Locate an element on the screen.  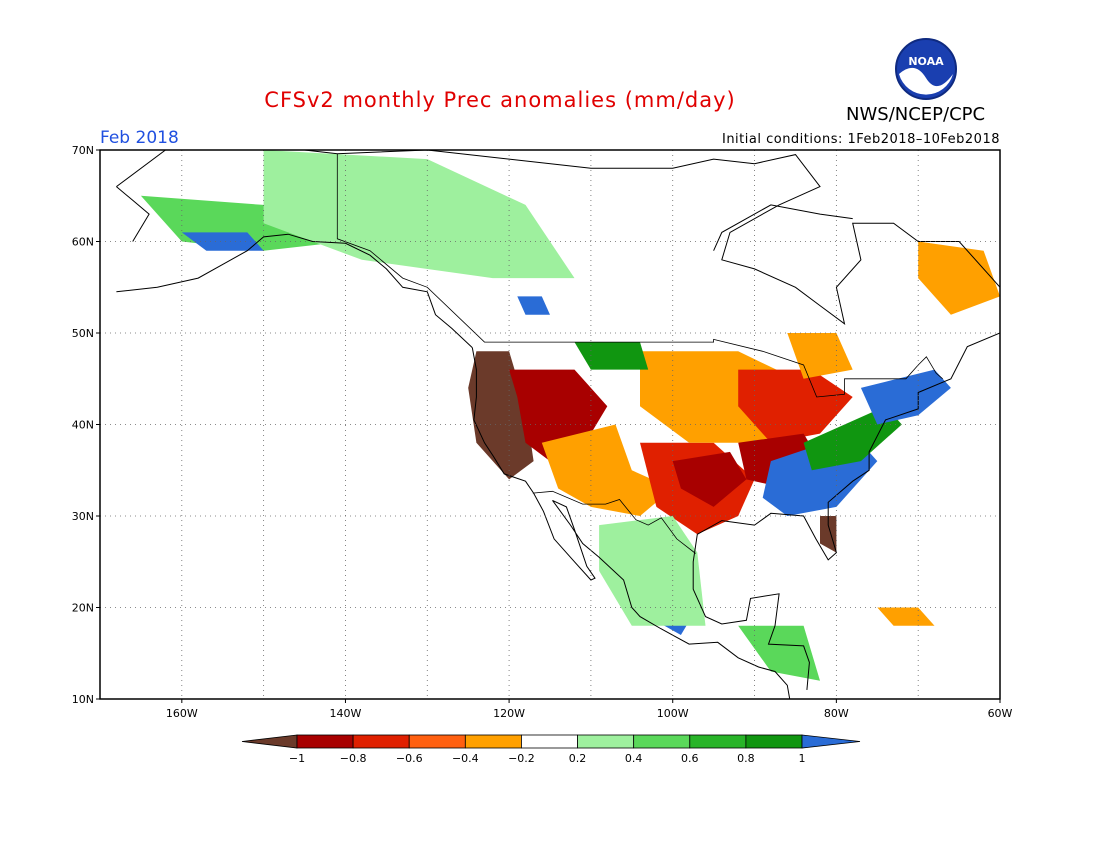
anomaly-region-central-america is located at coordinates (779, 653).